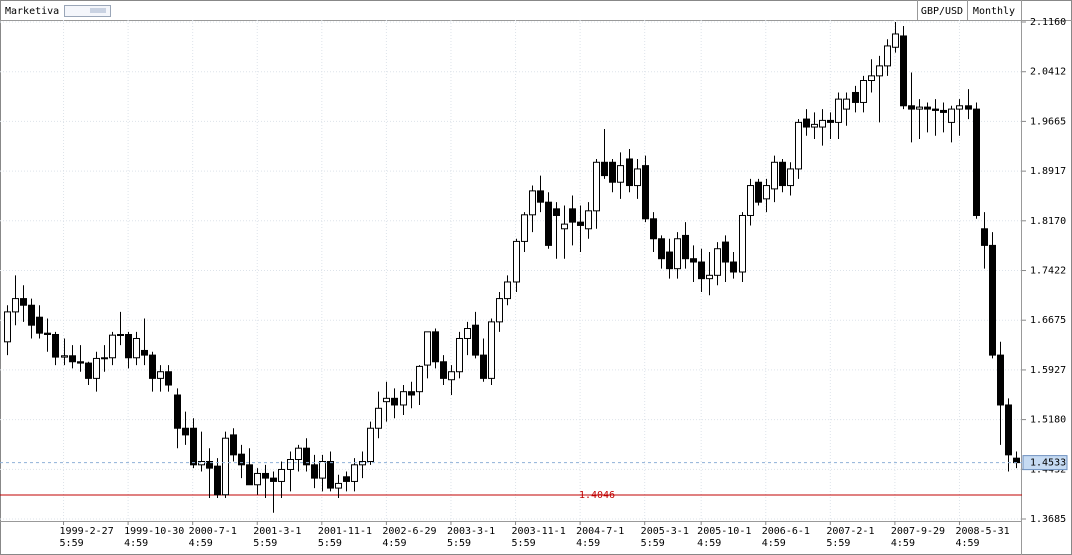  What do you see at coordinates (98, 10) in the screenshot?
I see `toolbar-icon` at bounding box center [98, 10].